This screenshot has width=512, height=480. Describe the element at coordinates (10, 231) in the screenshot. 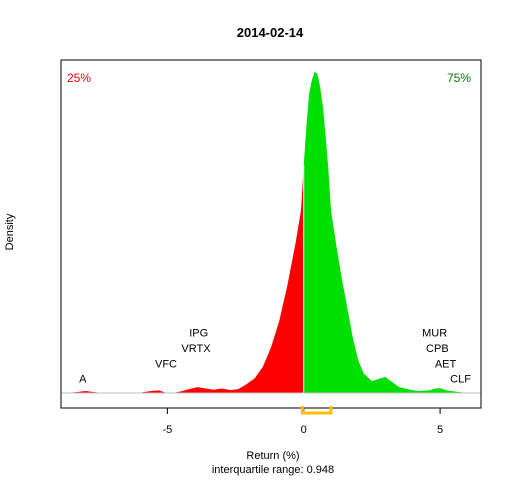

I see `y-axis-label: Density` at that location.